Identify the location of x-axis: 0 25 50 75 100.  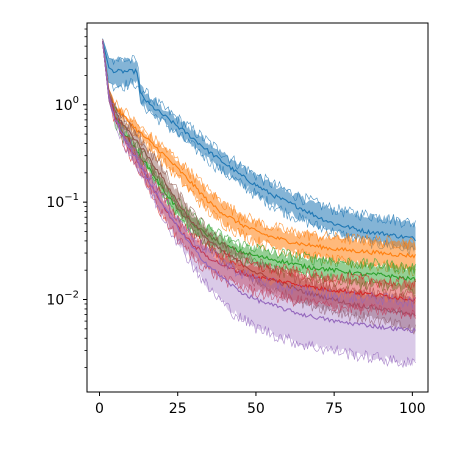
(260, 404).